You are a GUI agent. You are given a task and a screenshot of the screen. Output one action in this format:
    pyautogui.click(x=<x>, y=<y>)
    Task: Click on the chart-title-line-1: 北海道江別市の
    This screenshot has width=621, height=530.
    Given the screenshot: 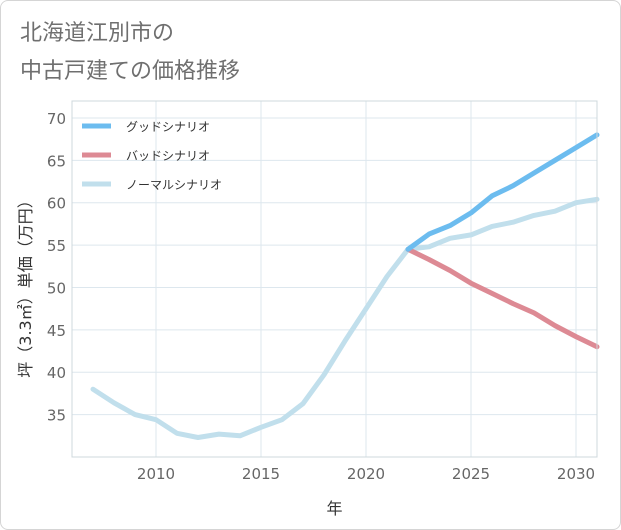 What is the action you would take?
    pyautogui.click(x=97, y=33)
    